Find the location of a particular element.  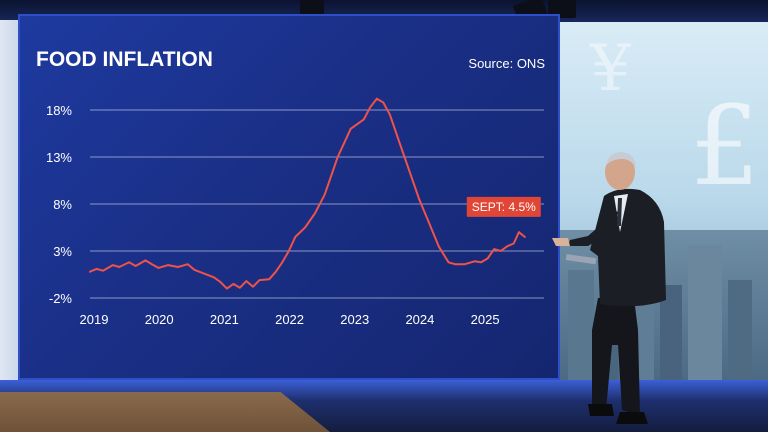

y-axis-tick-labels: 18% 13% 8% 3% -2% is located at coordinates (59, 204).